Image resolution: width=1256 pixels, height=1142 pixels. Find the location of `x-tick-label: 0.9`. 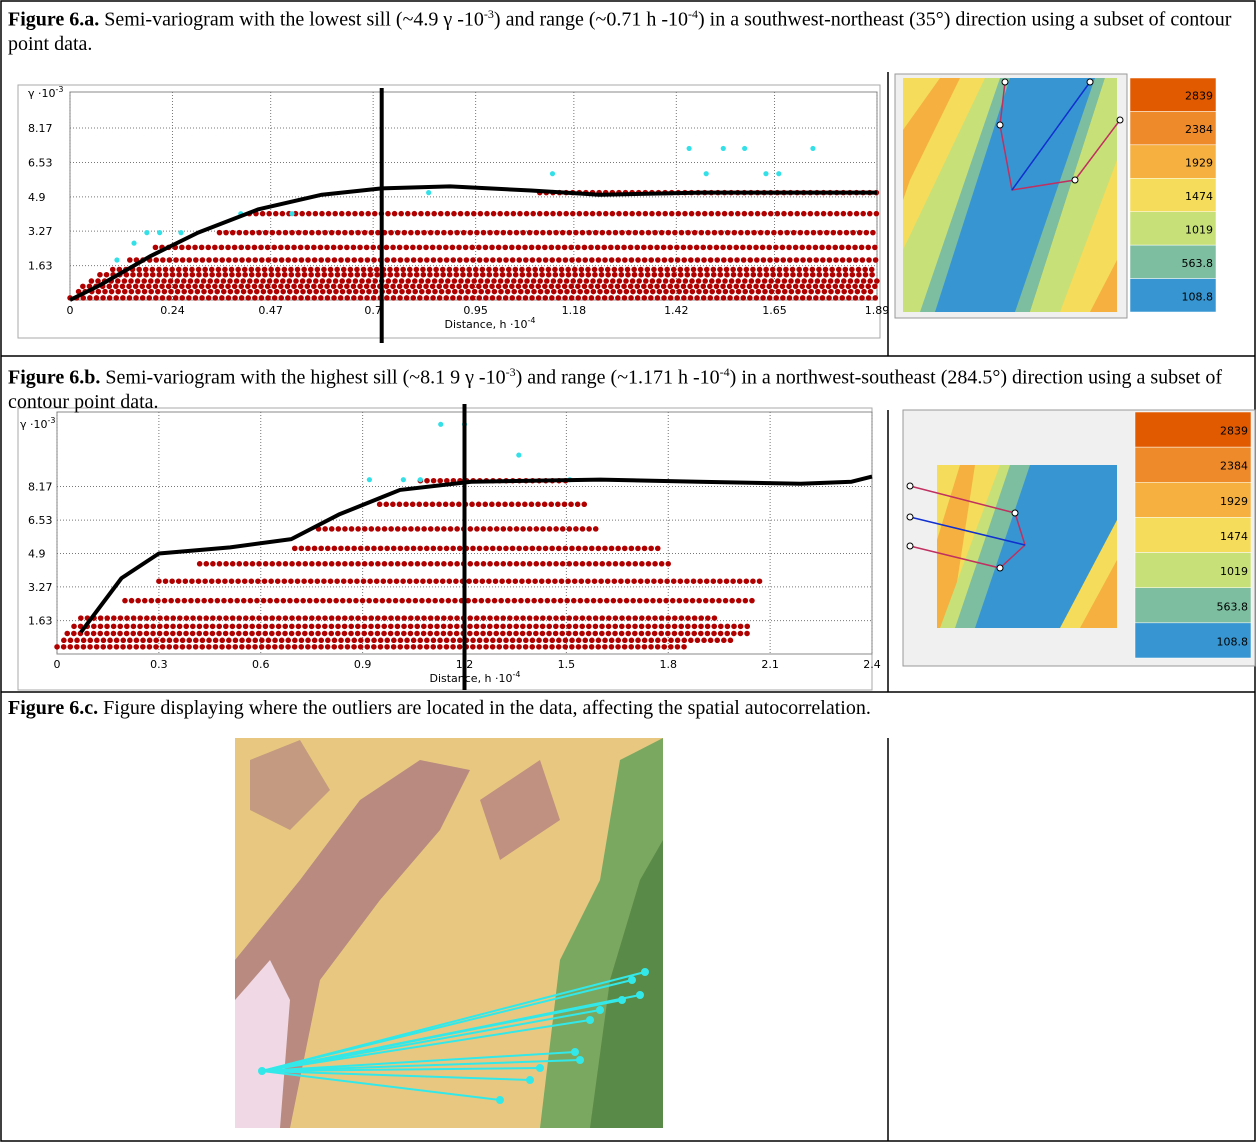

x-tick-label: 0.9 is located at coordinates (363, 664).